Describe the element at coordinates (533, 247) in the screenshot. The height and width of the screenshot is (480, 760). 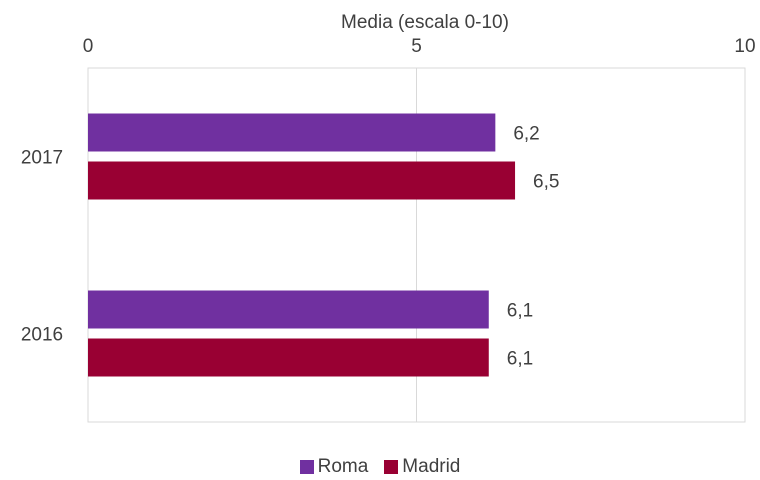
I see `data-labels: 6,2 6,5 6,1 6,1` at that location.